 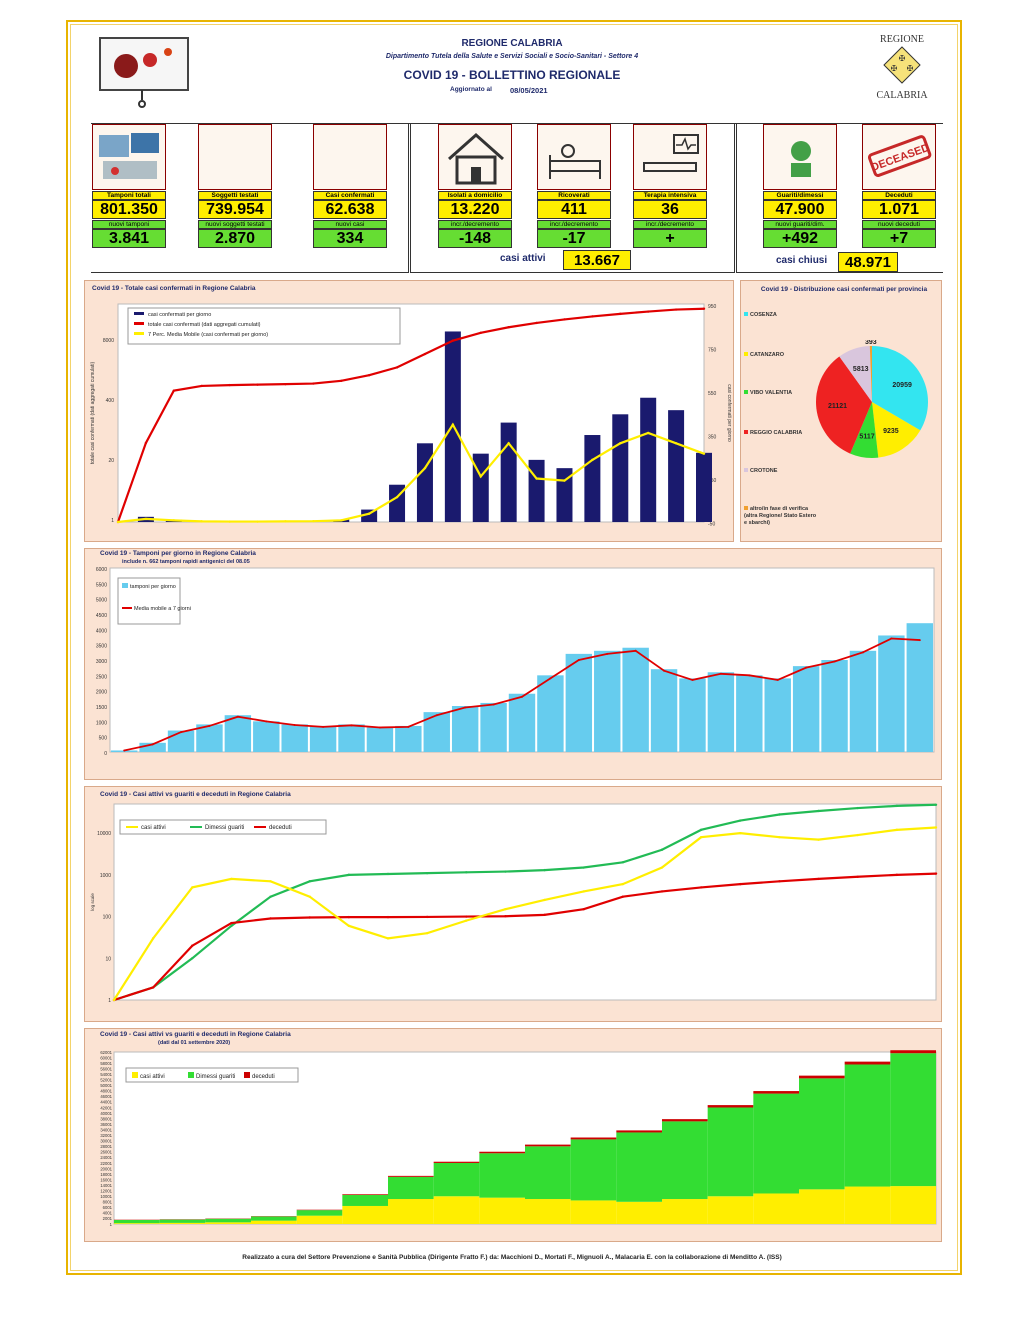 What do you see at coordinates (574, 238) in the screenshot?
I see `ricoverati-sub-value: -17` at bounding box center [574, 238].